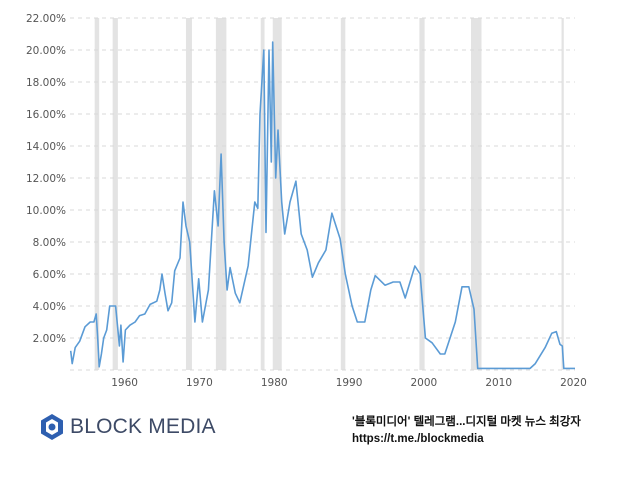 The image size is (620, 479). I want to click on y-tick-label: 8.00%, so click(49, 243).